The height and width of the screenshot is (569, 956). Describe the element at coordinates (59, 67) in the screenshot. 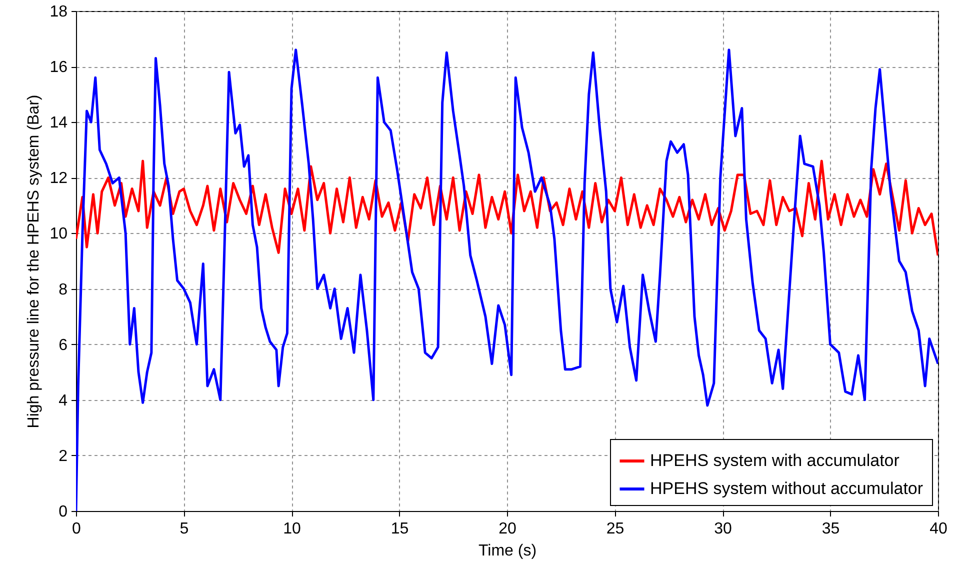

I see `y-tick-label: 16` at that location.